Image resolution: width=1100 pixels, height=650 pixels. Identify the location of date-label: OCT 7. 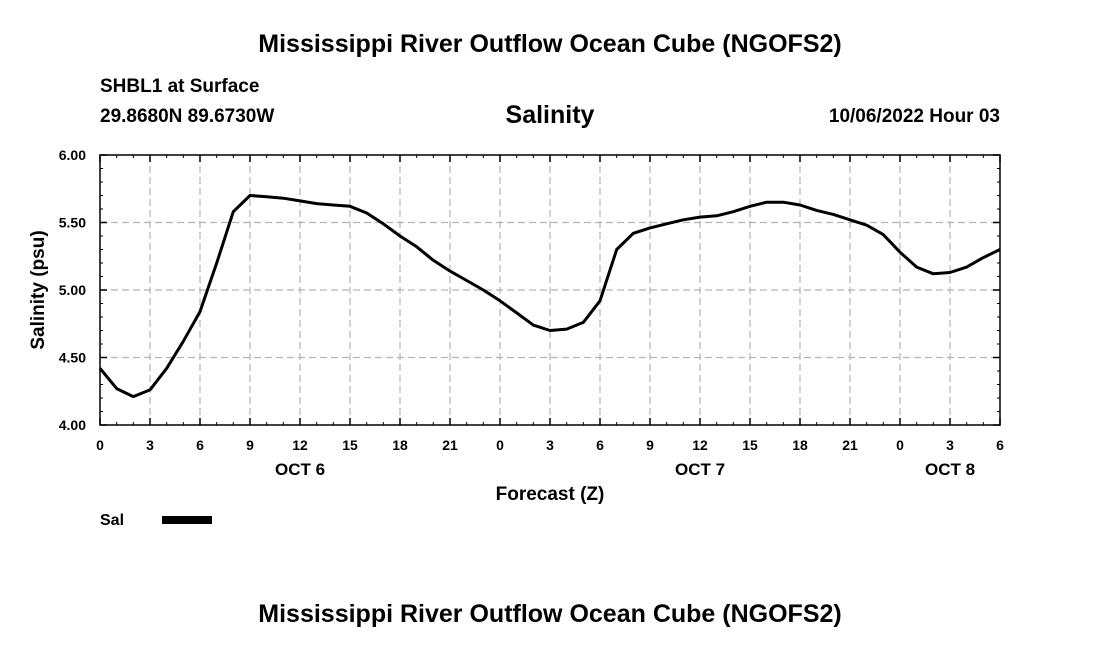
(700, 469).